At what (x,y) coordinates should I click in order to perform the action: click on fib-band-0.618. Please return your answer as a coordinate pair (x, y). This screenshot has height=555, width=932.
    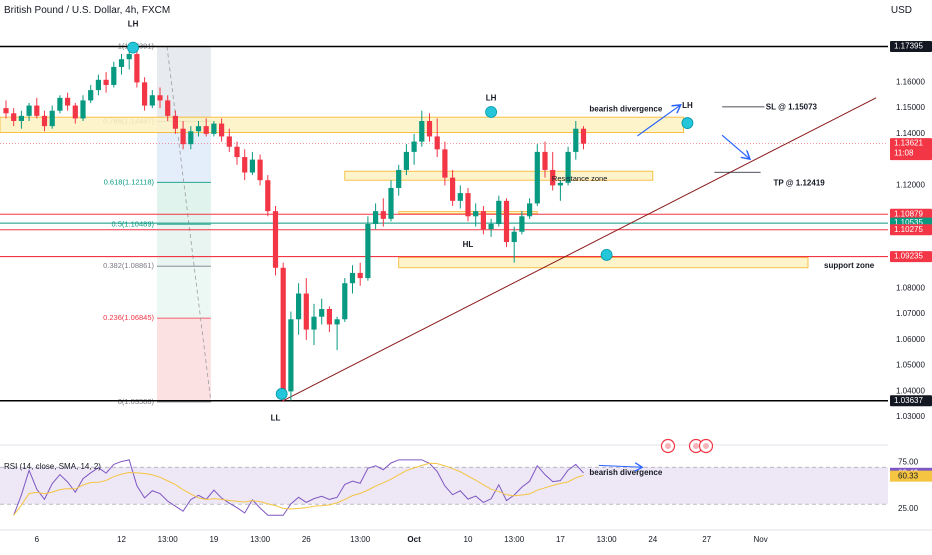
    Looking at the image, I should click on (184, 203).